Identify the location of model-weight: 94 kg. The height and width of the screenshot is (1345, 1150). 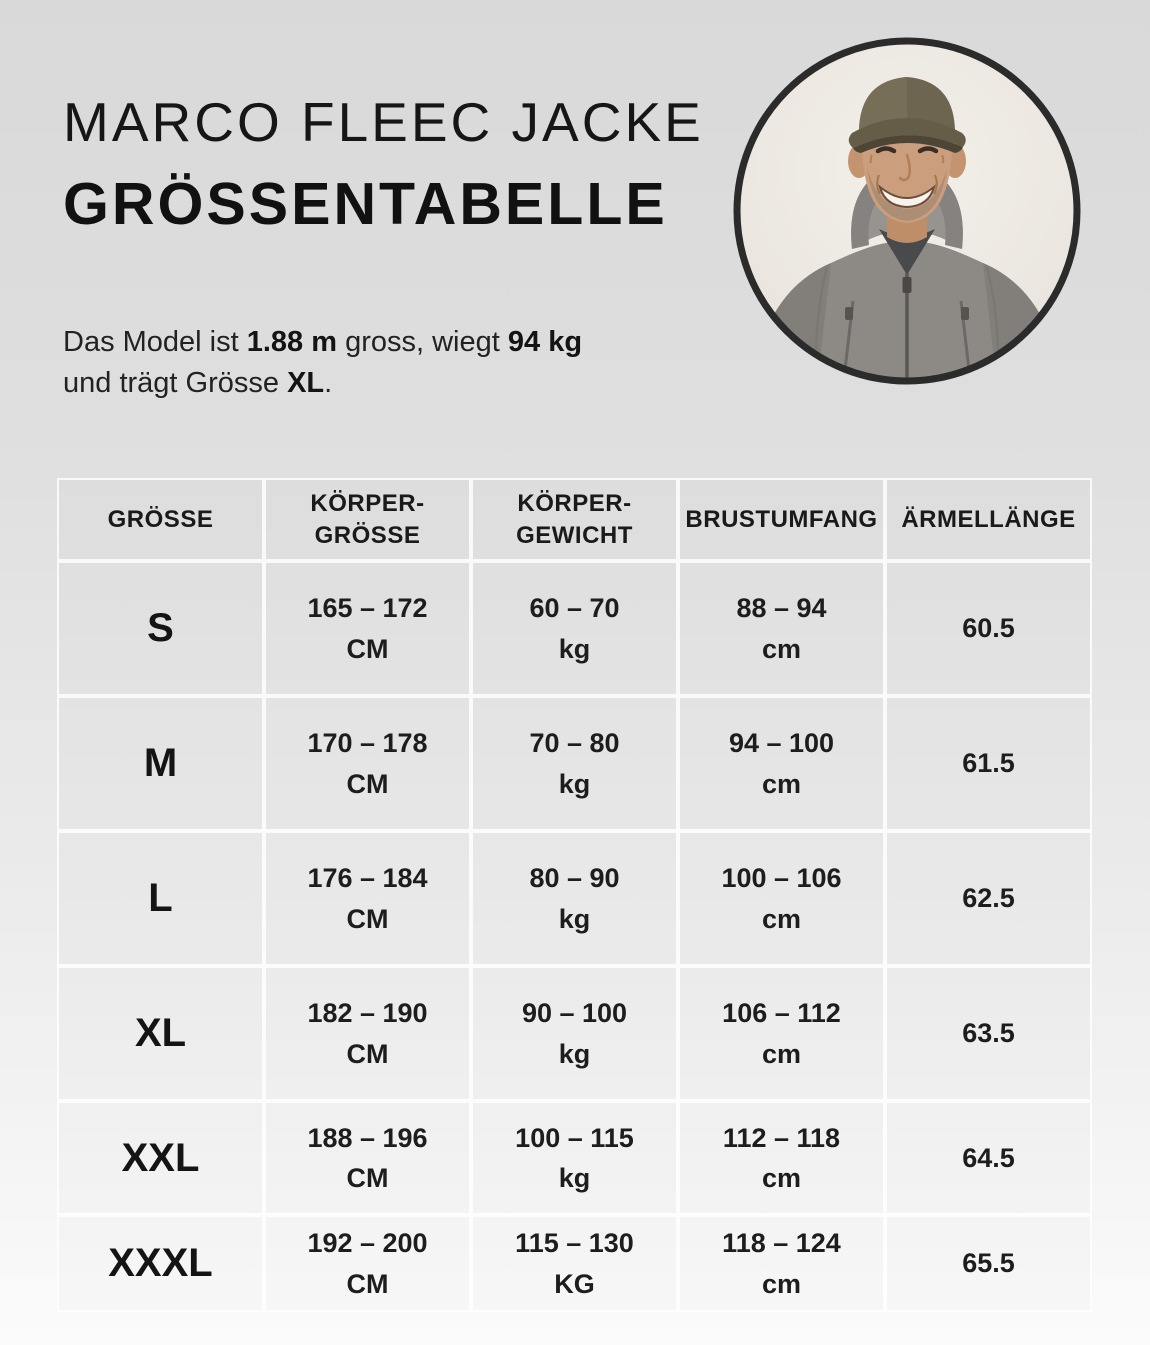
(545, 342).